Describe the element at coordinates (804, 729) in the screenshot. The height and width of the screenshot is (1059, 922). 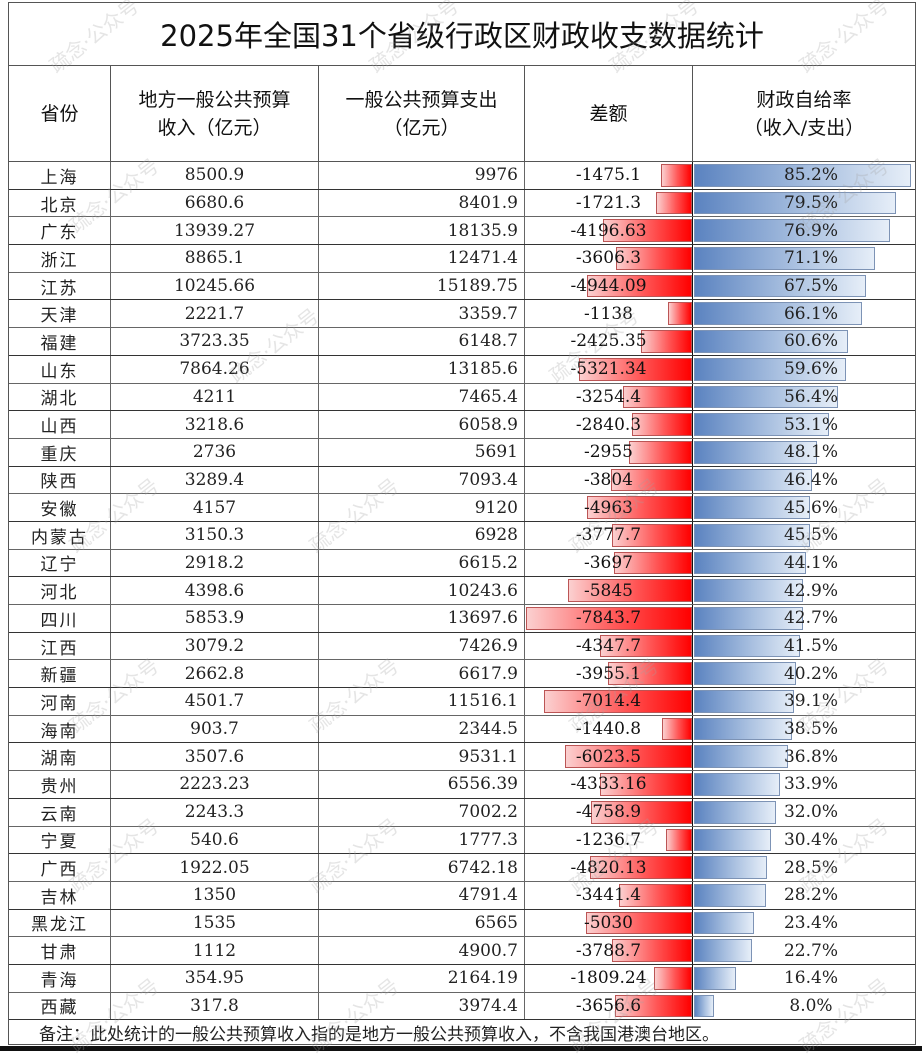
I see `self-sufficiency-cell: 38.5%` at that location.